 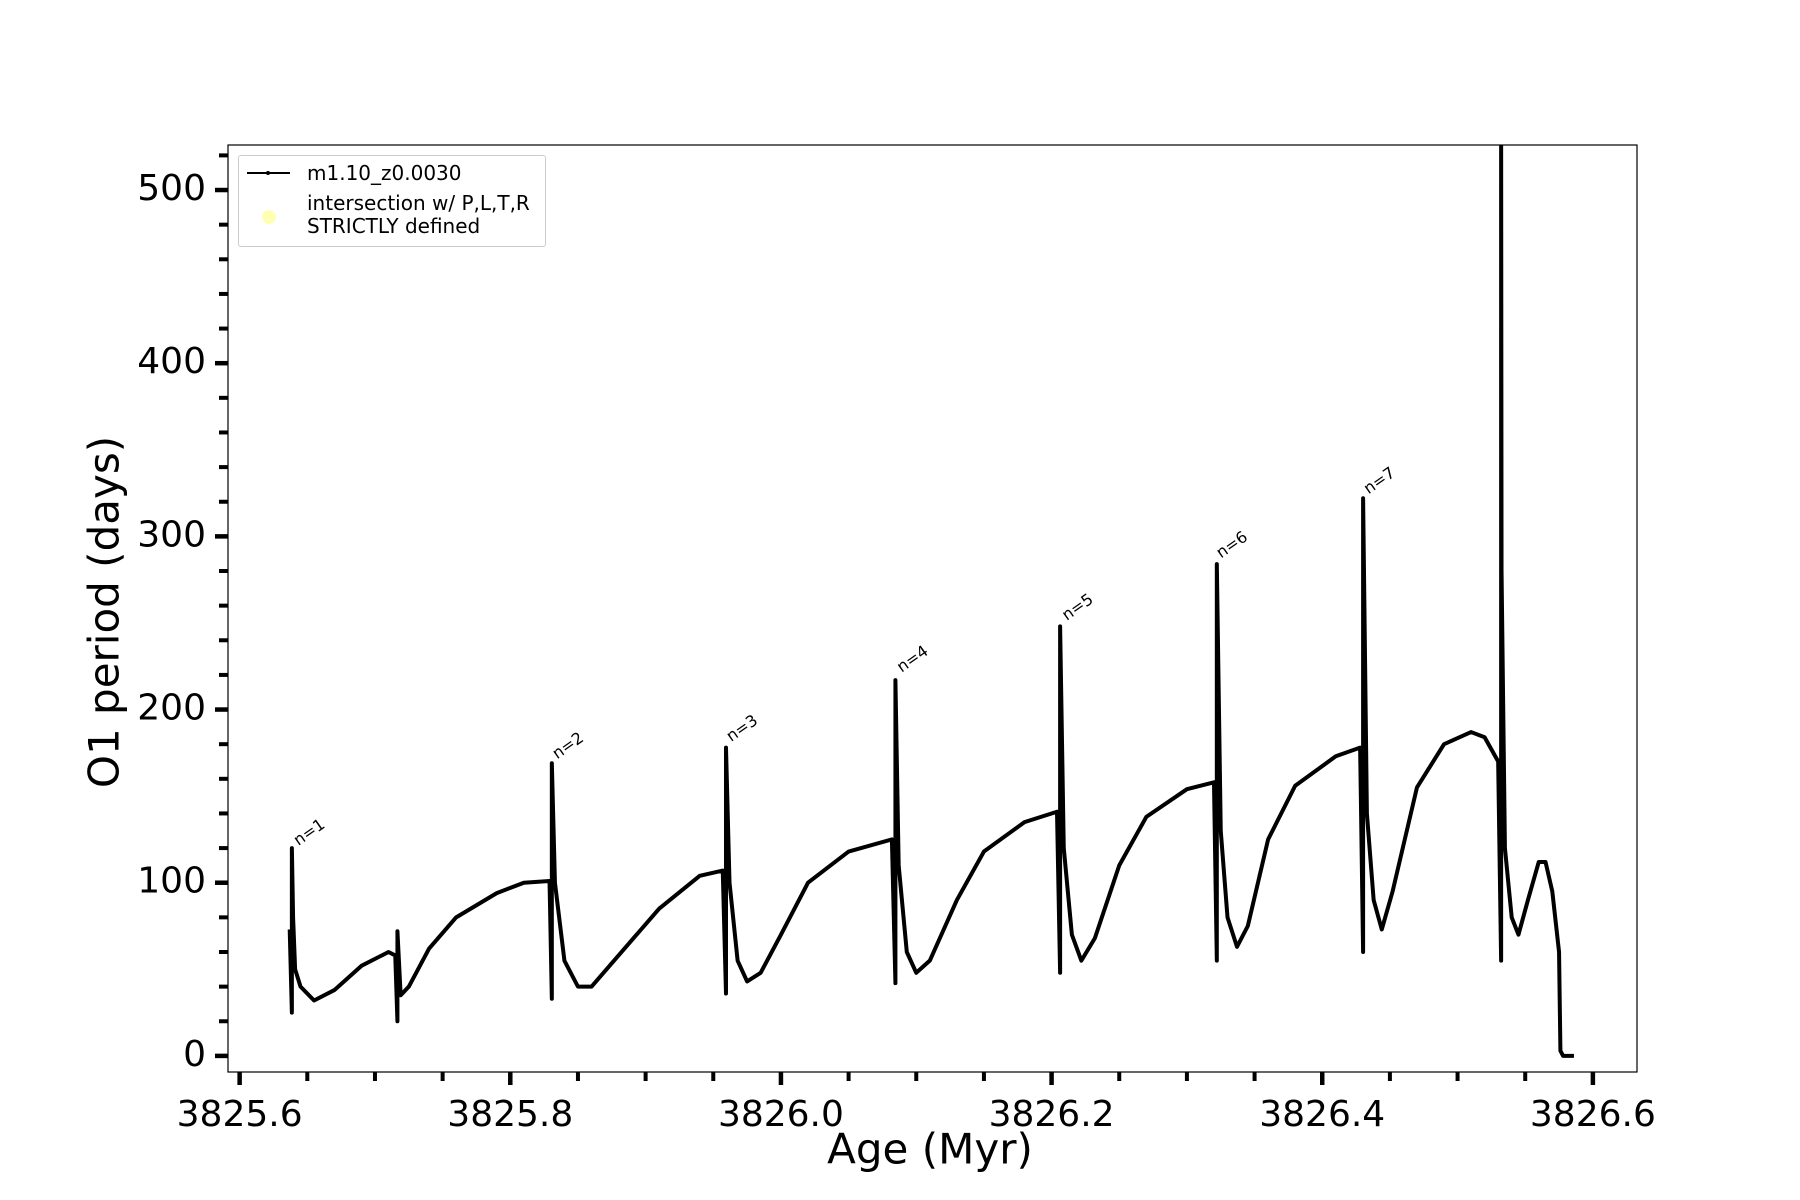 What do you see at coordinates (171, 188) in the screenshot?
I see `y-tick-label: 500` at bounding box center [171, 188].